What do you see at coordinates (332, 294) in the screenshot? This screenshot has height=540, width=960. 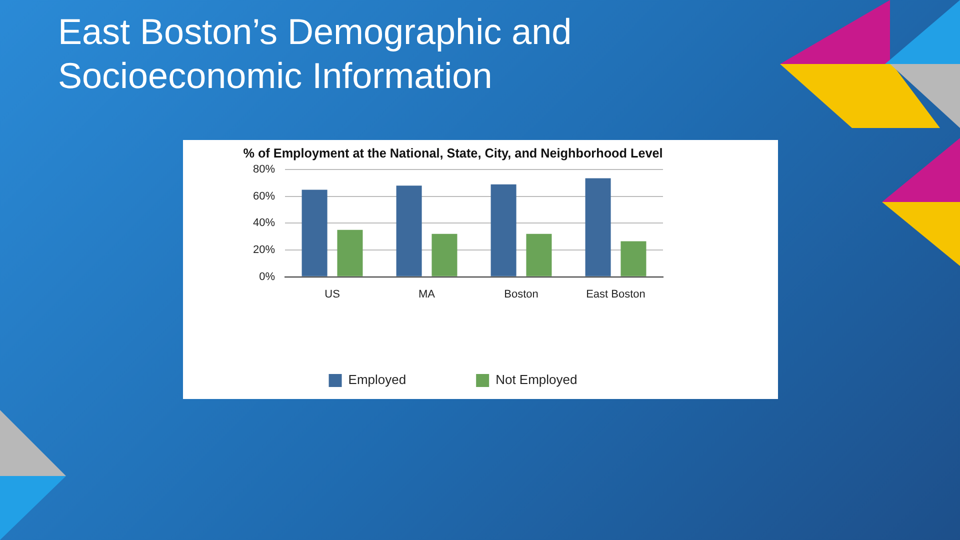 I see `x-tick-label: US` at bounding box center [332, 294].